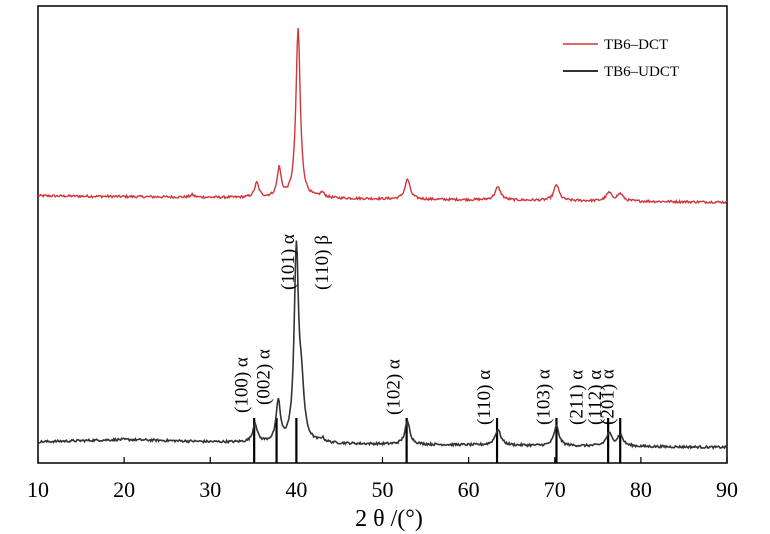  What do you see at coordinates (296, 489) in the screenshot?
I see `x-tick-label: 40` at bounding box center [296, 489].